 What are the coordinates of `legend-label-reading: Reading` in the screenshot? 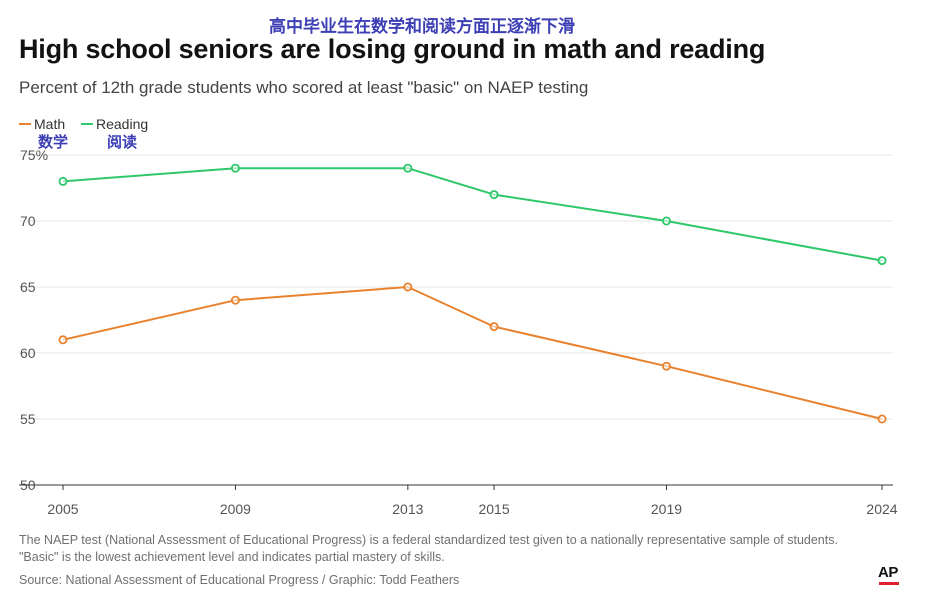 It's located at (122, 124).